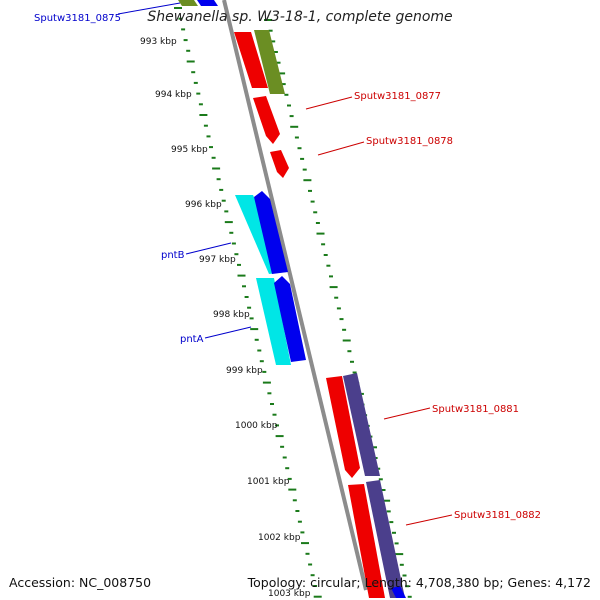 The height and width of the screenshot is (600, 600). I want to click on gene-0881-red, so click(343, 427).